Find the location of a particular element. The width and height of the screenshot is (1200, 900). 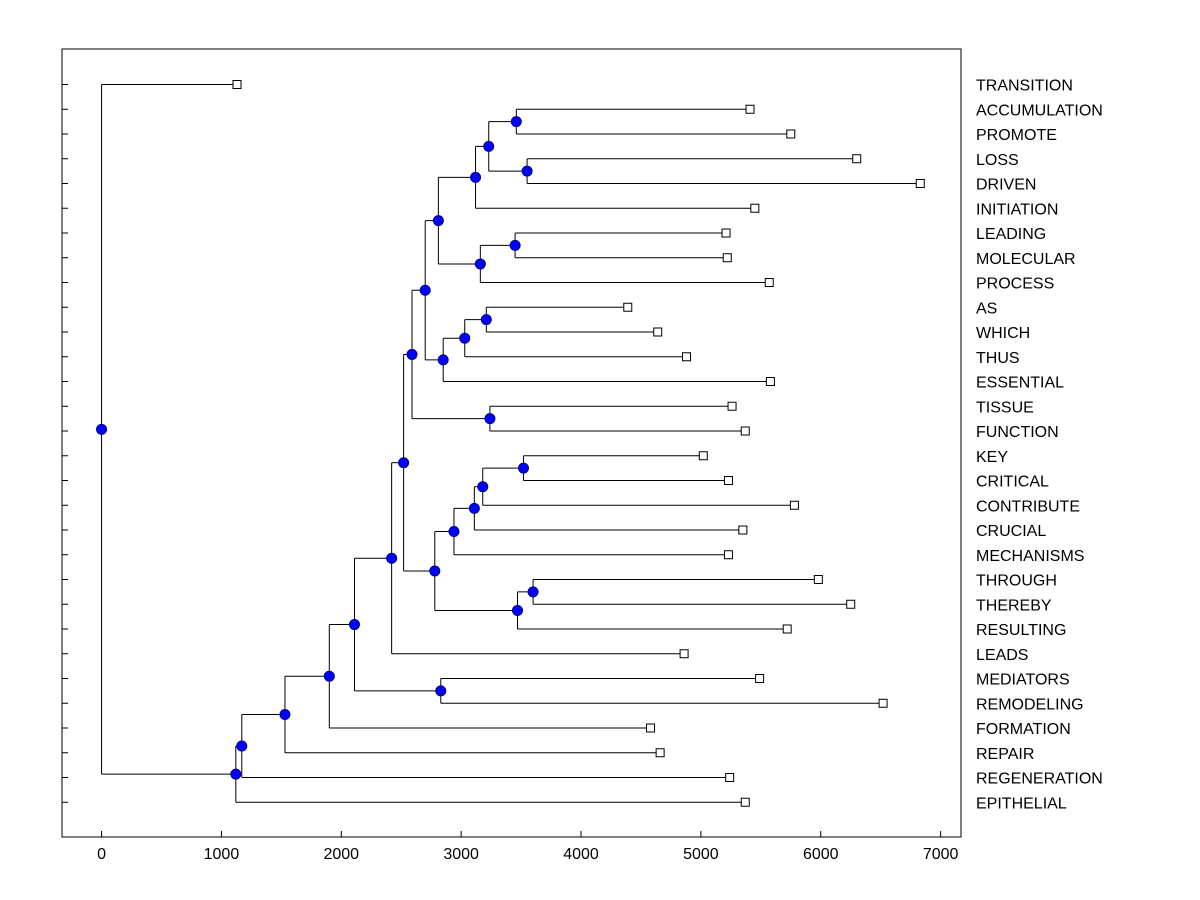

x-tick-label: 2000 is located at coordinates (341, 854).